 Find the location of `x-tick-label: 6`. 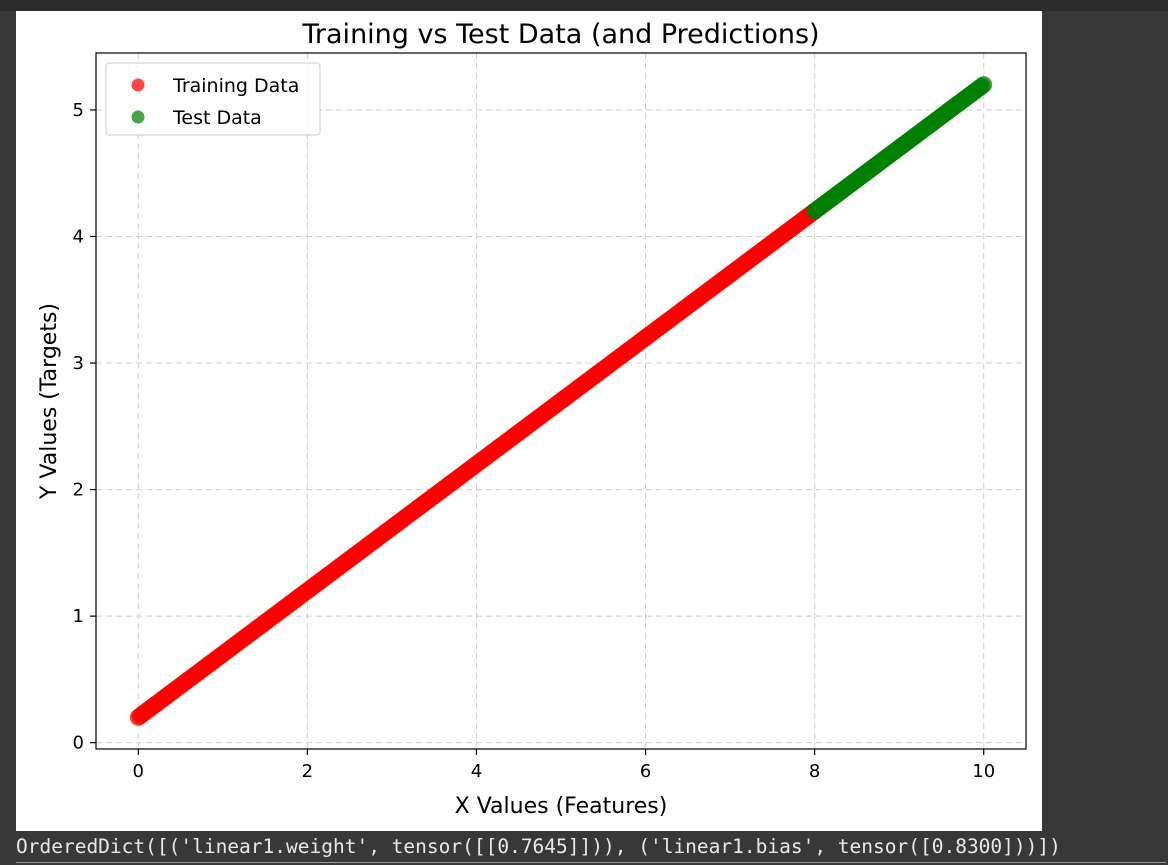

x-tick-label: 6 is located at coordinates (645, 771).